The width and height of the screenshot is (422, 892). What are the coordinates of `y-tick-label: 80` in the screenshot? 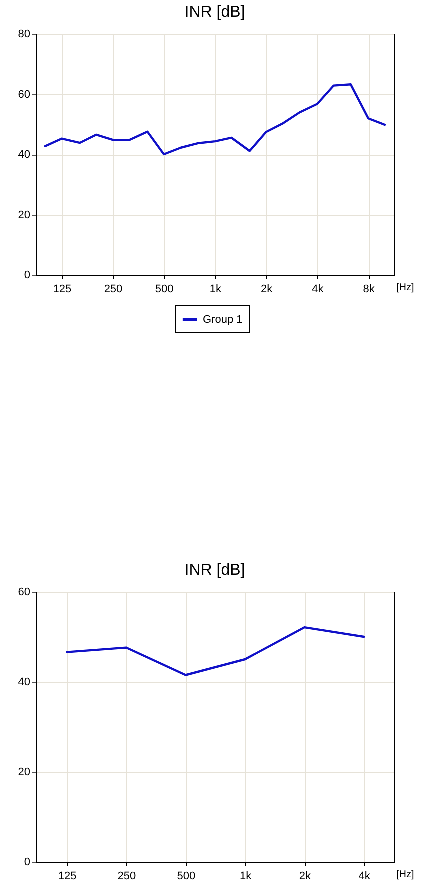 It's located at (24, 34).